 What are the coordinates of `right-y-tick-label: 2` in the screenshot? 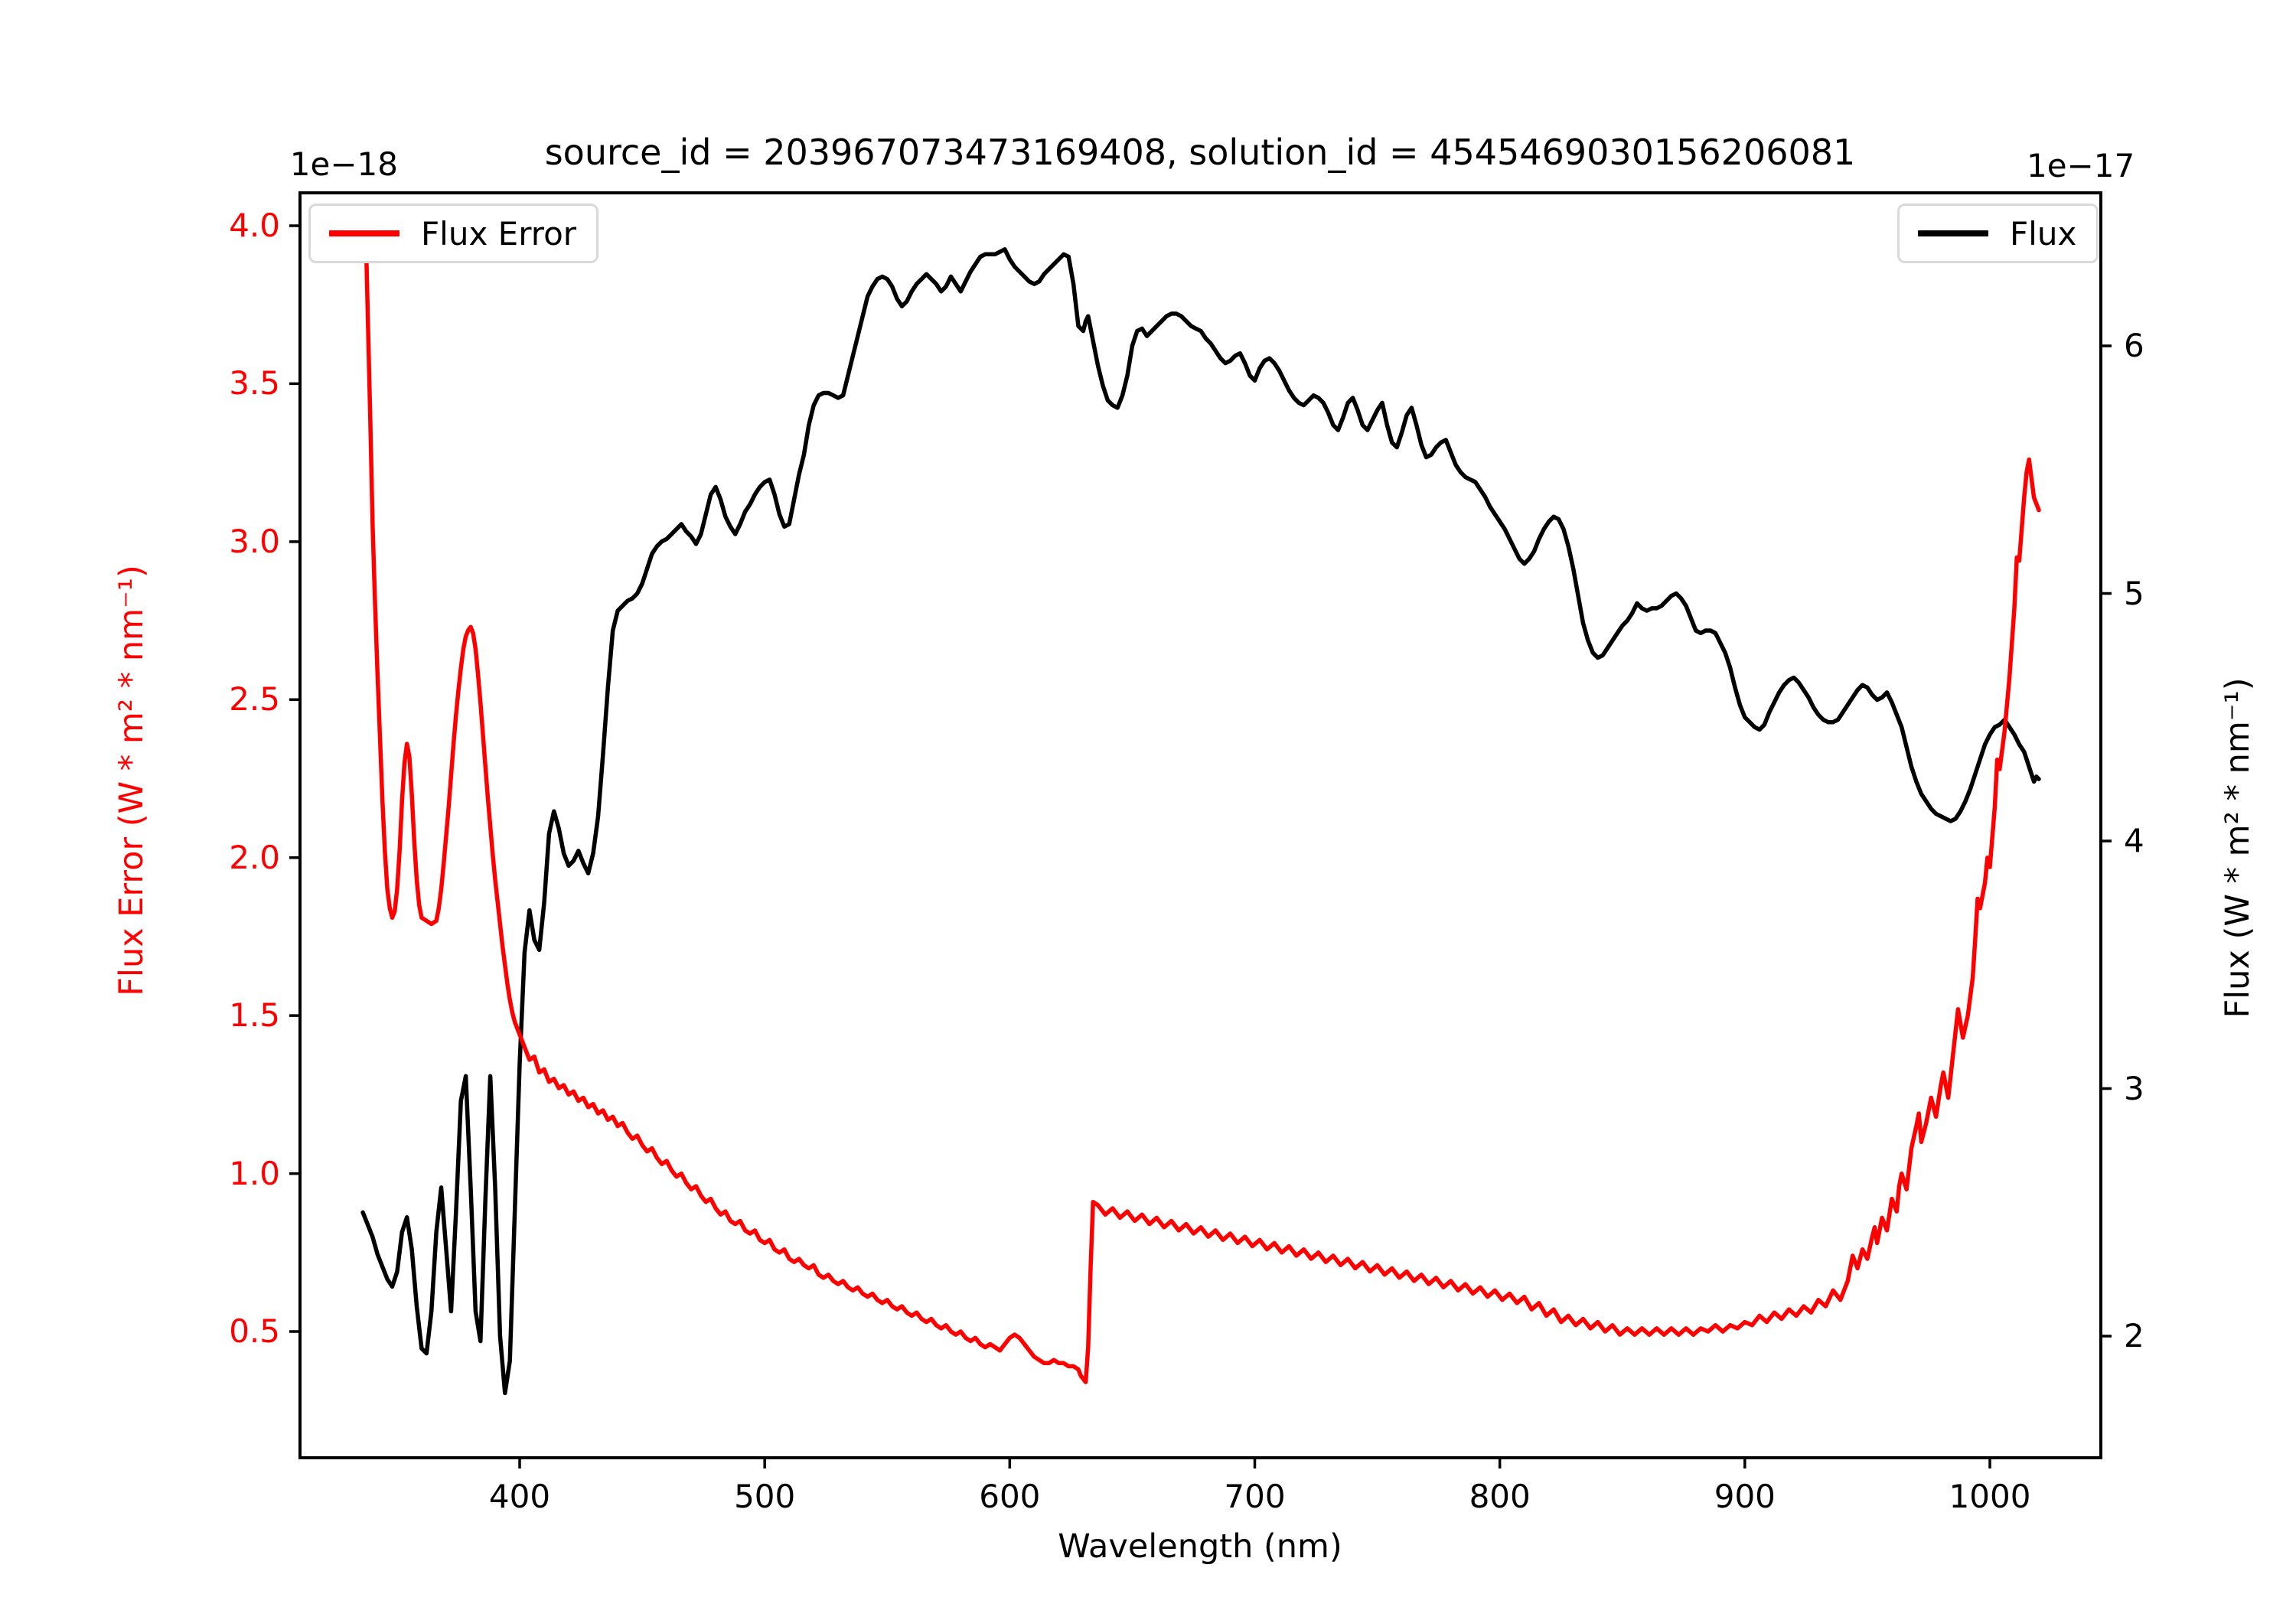 It's located at (2134, 1335).